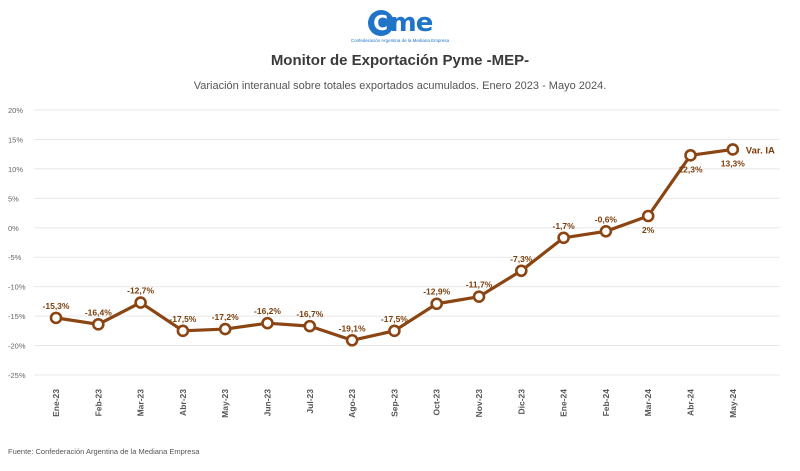  Describe the element at coordinates (691, 402) in the screenshot. I see `x-tick-label: Abr-24` at that location.